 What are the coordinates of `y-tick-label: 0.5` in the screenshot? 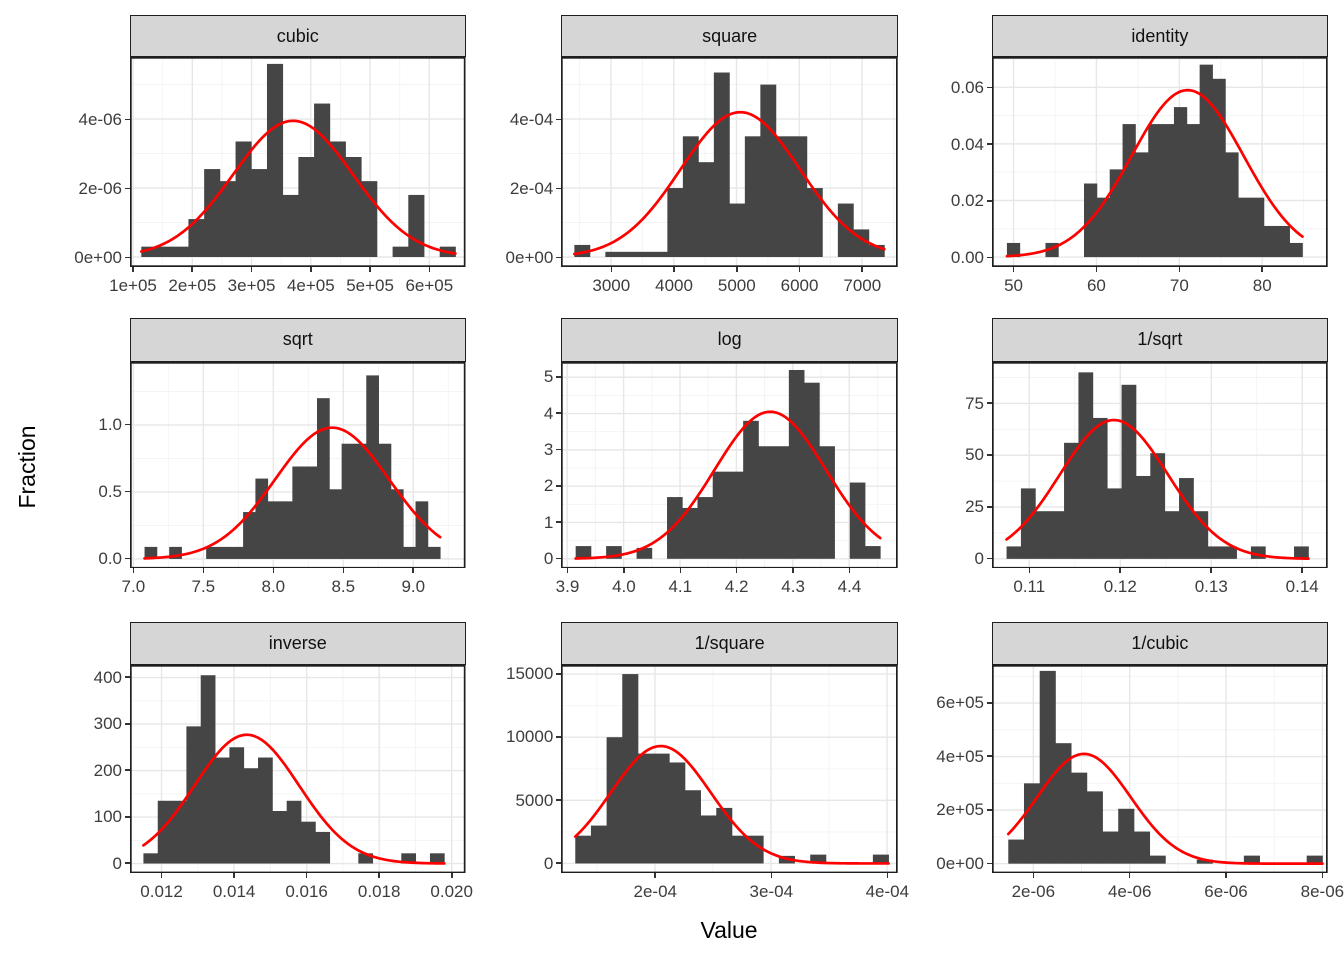 It's located at (110, 492).